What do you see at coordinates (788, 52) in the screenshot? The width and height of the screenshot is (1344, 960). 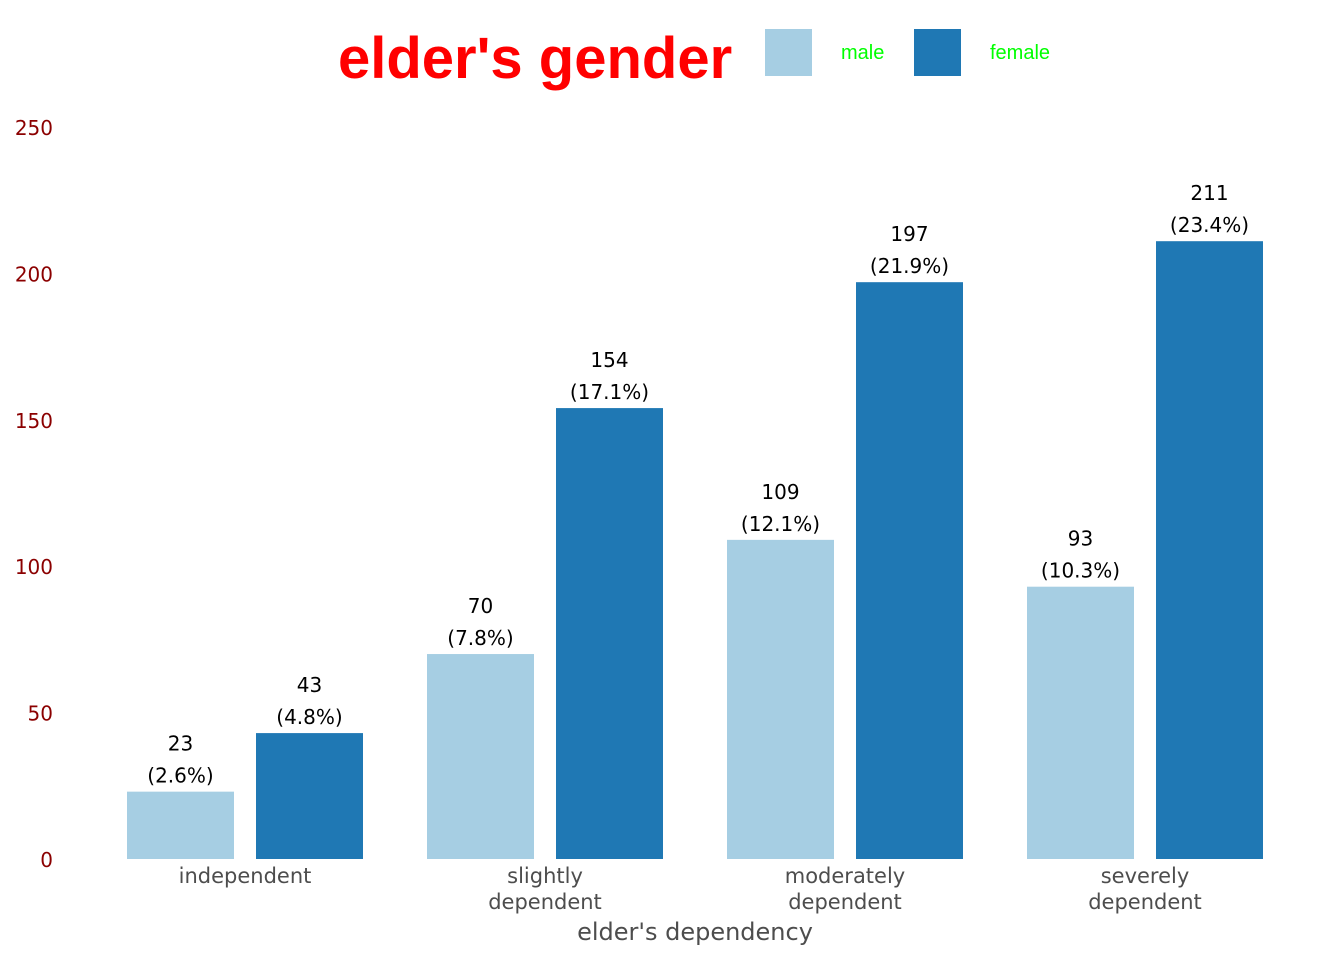 I see `legend-key-male` at bounding box center [788, 52].